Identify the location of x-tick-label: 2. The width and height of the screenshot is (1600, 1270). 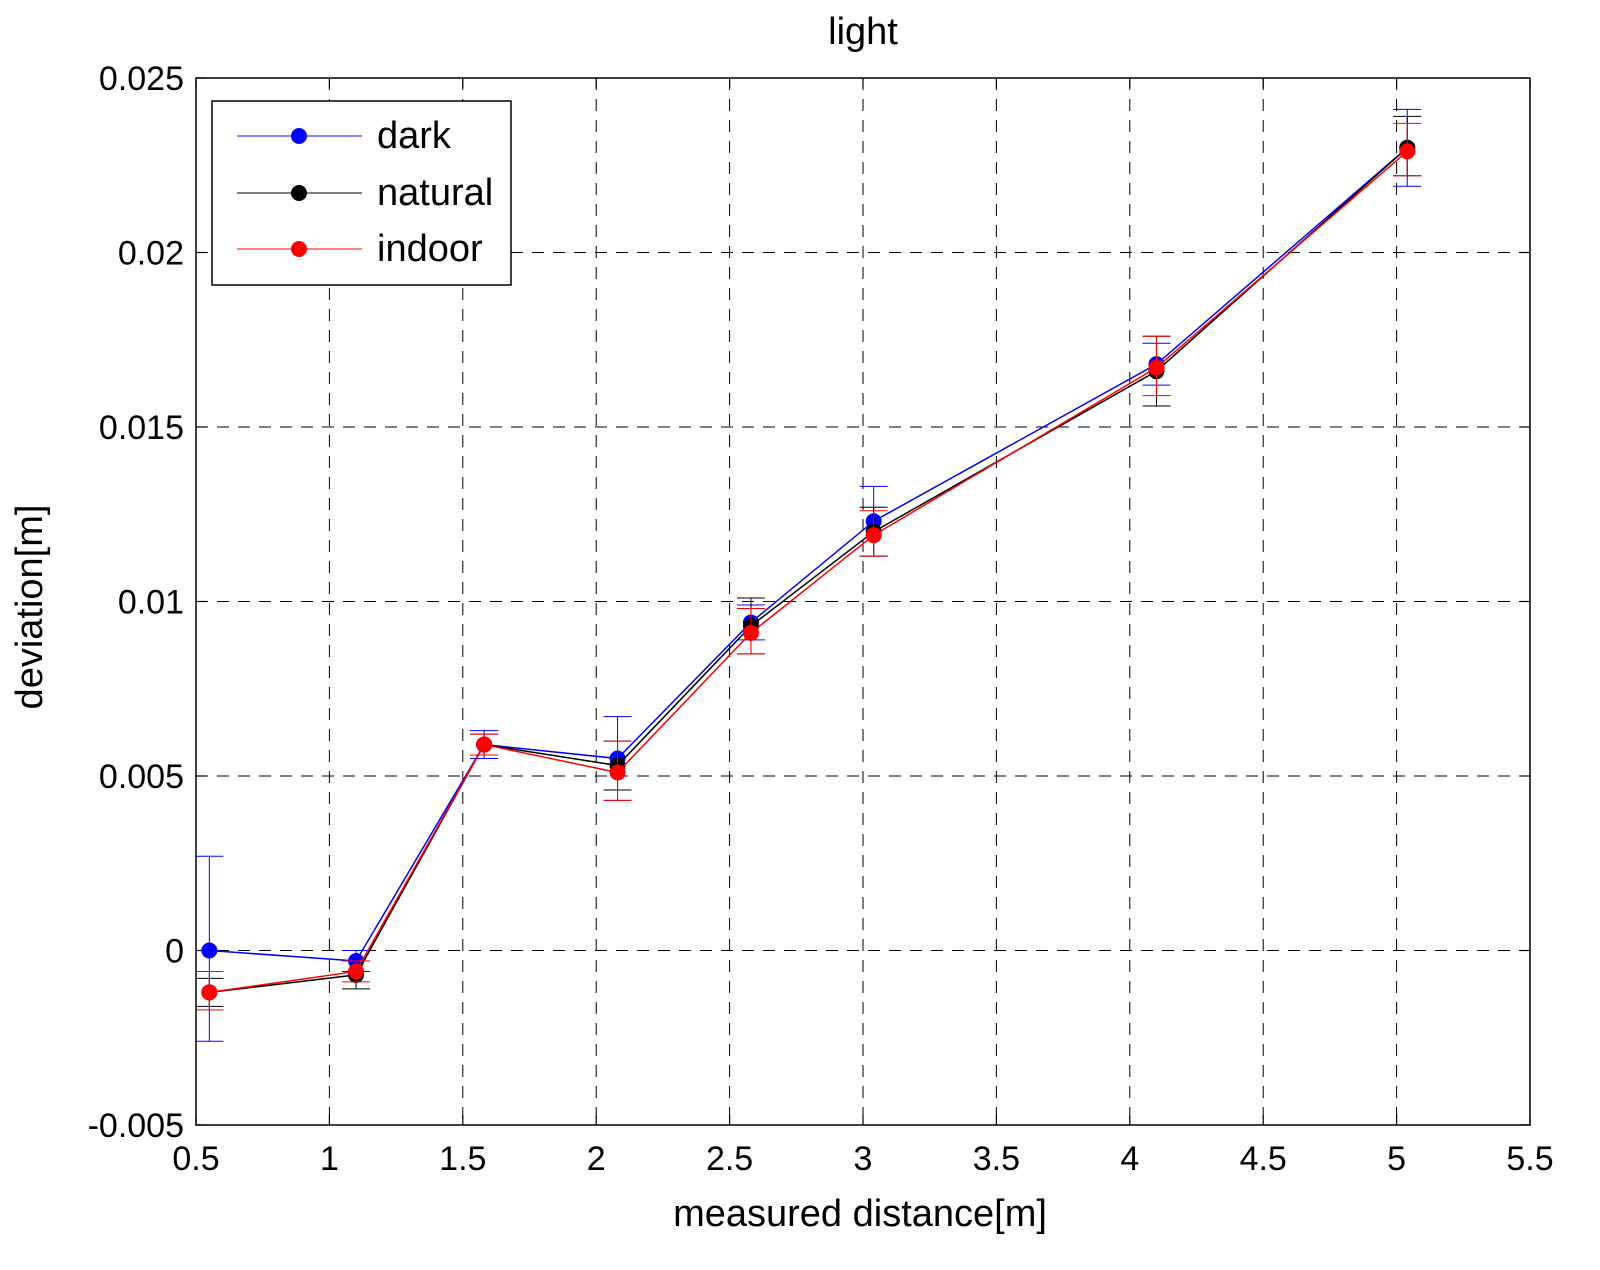
(596, 1159).